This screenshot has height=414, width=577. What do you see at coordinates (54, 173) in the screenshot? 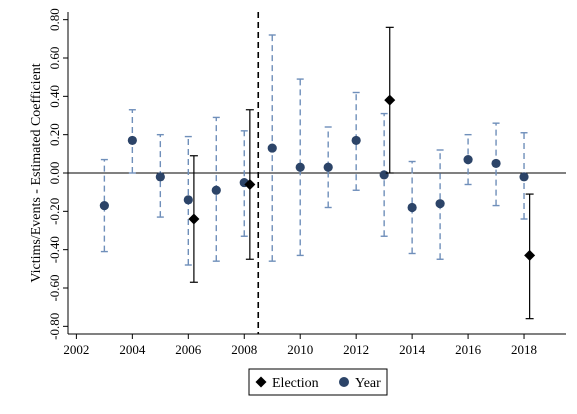
I see `y-tick-label: 0.00` at bounding box center [54, 173].